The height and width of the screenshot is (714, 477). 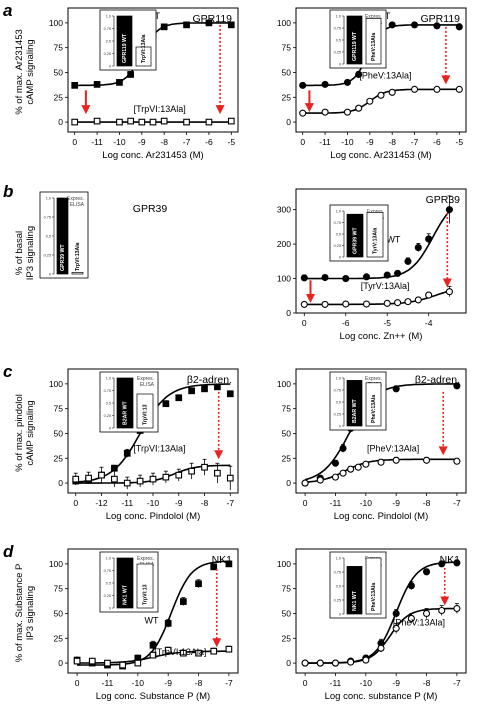 What do you see at coordinates (152, 155) in the screenshot?
I see `x-axis-label: Log conc. Ar231453 (M)` at bounding box center [152, 155].